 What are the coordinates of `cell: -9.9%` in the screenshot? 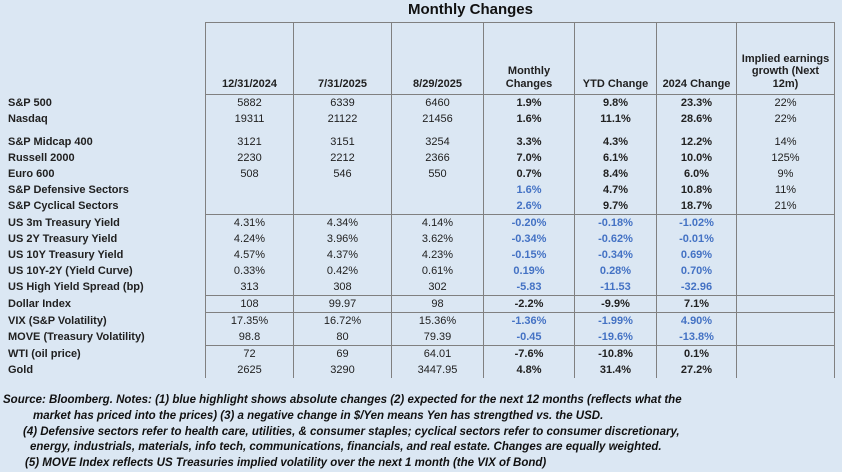 It's located at (615, 304).